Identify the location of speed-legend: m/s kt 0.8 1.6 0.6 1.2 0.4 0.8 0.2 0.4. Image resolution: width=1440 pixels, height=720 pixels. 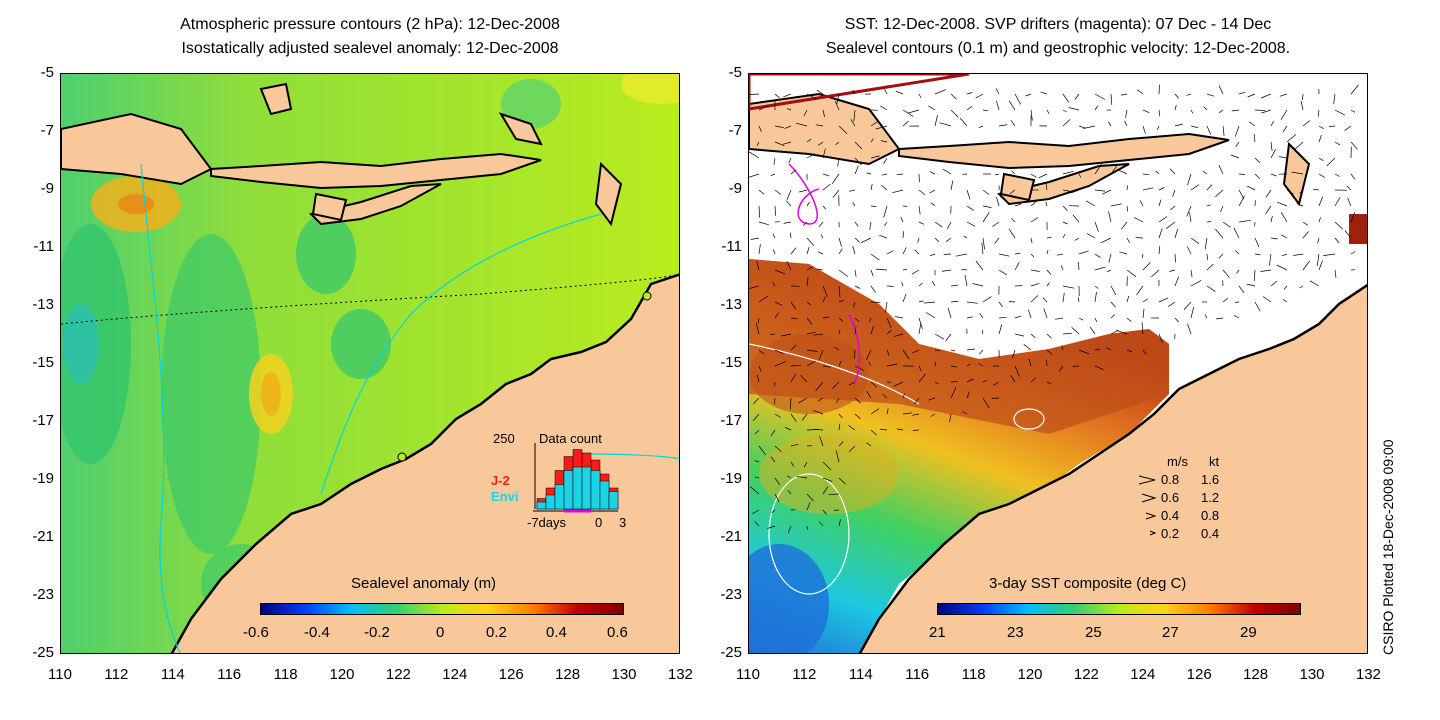
(1184, 499).